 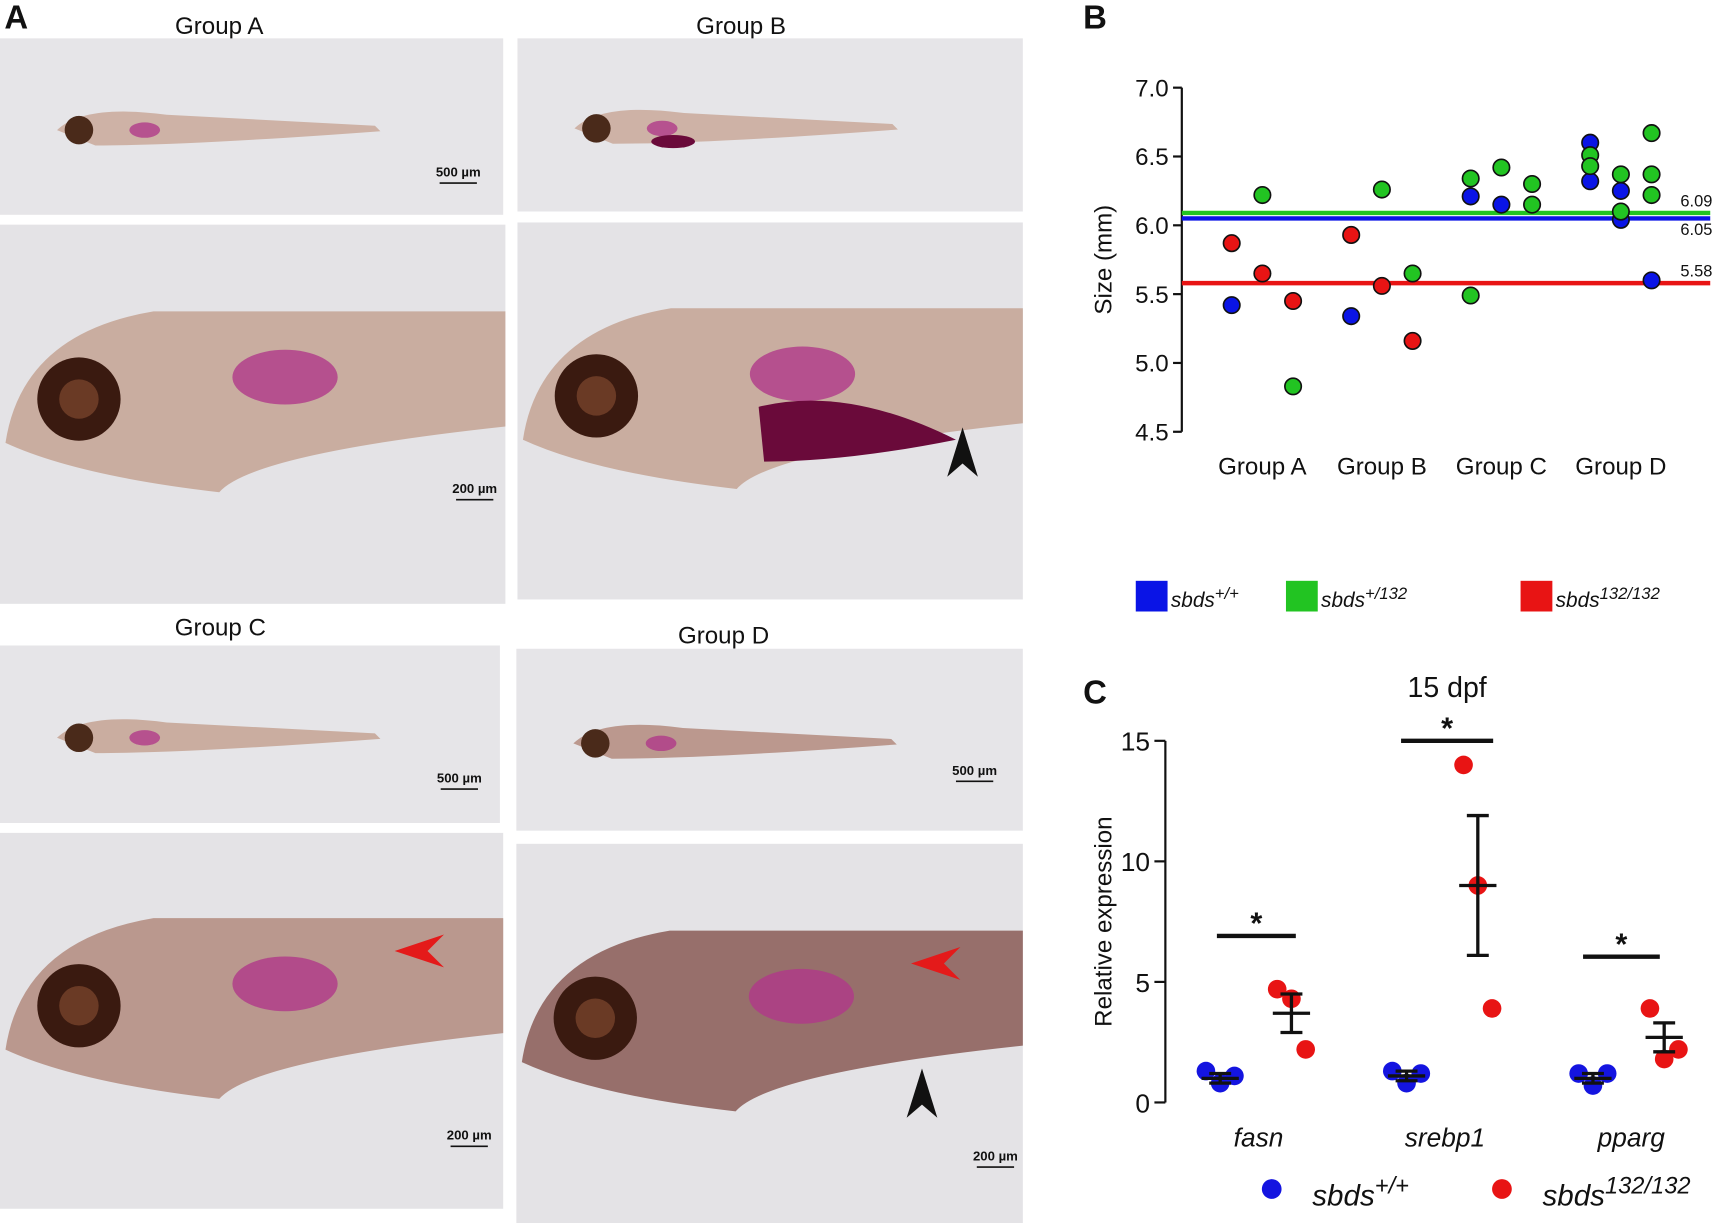 What do you see at coordinates (1152, 157) in the screenshot?
I see `y-tick-label: 6.5` at bounding box center [1152, 157].